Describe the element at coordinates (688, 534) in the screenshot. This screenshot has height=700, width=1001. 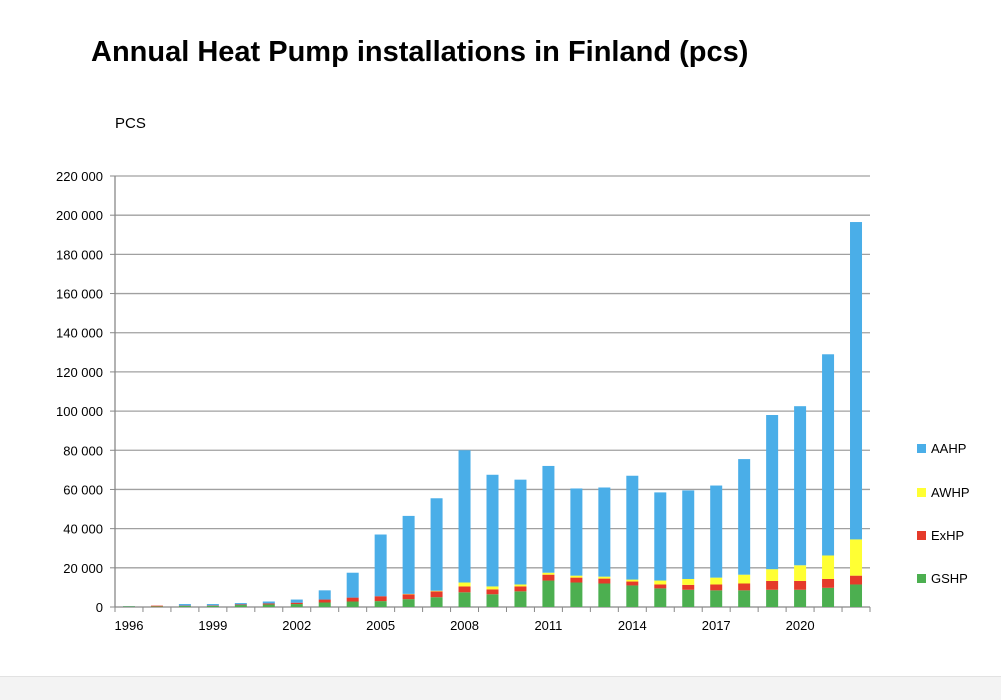
I see `bar-aahp-2016` at that location.